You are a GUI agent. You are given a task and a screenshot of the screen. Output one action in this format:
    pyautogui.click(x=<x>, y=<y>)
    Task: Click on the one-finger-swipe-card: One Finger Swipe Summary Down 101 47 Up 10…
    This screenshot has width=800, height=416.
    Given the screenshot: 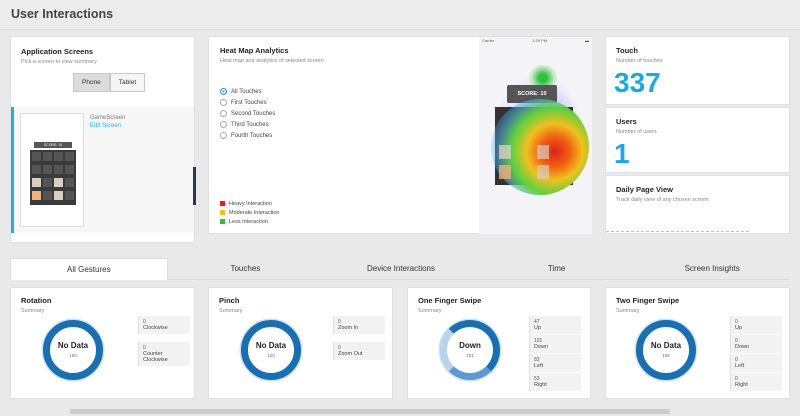 What is the action you would take?
    pyautogui.click(x=499, y=343)
    